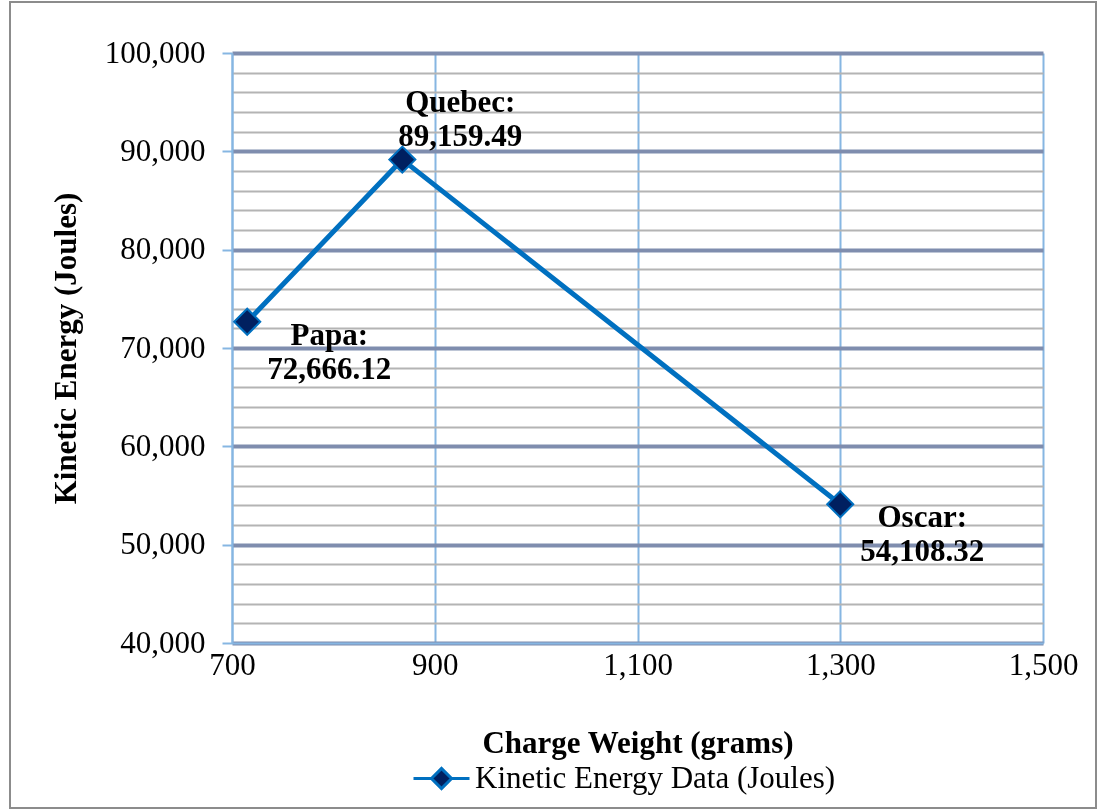  What do you see at coordinates (163, 544) in the screenshot?
I see `y-tick-label: 50,000` at bounding box center [163, 544].